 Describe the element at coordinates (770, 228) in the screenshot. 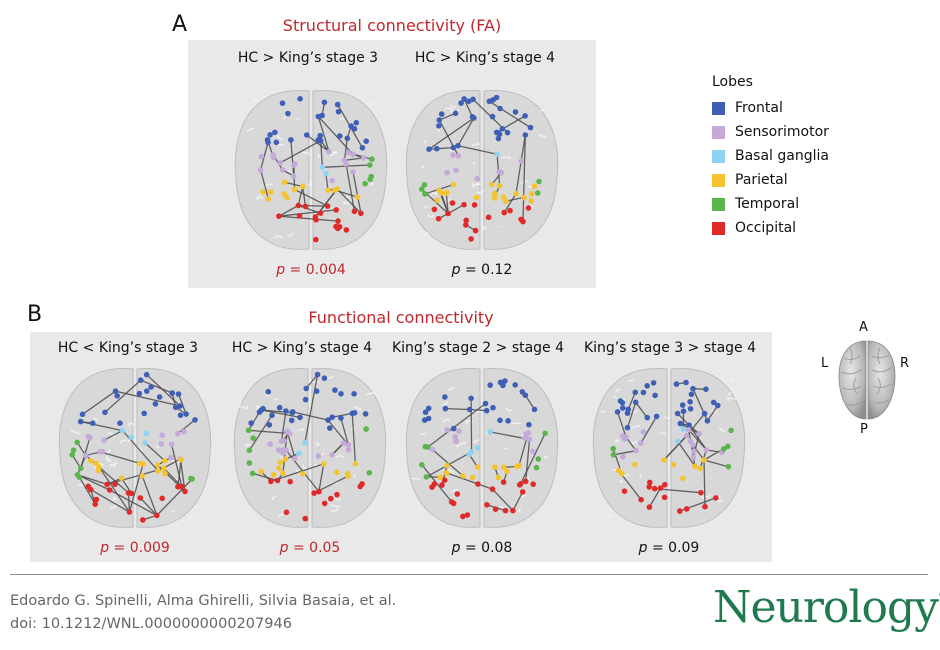

I see `legend-item-occipital: Occipital` at that location.